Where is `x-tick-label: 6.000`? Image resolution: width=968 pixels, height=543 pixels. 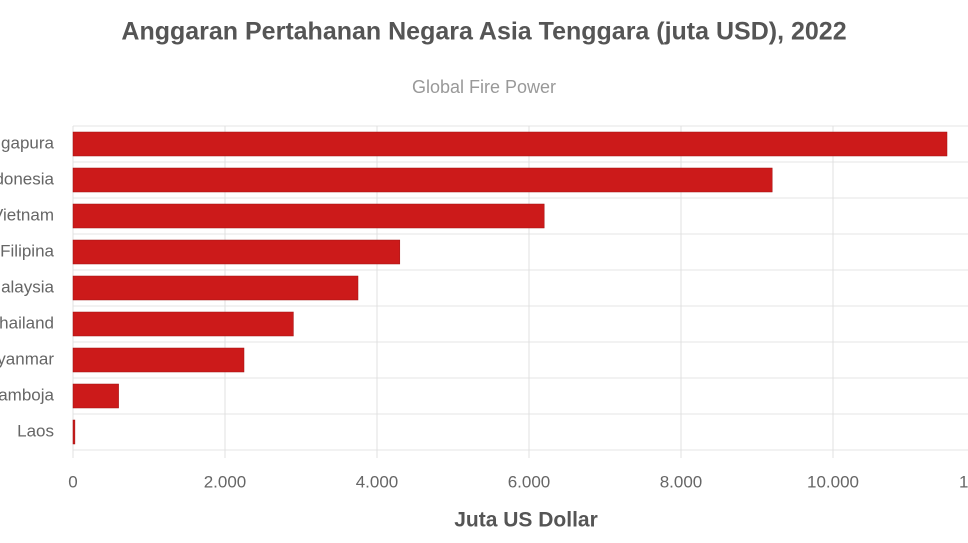
x-tick-label: 6.000 is located at coordinates (529, 481).